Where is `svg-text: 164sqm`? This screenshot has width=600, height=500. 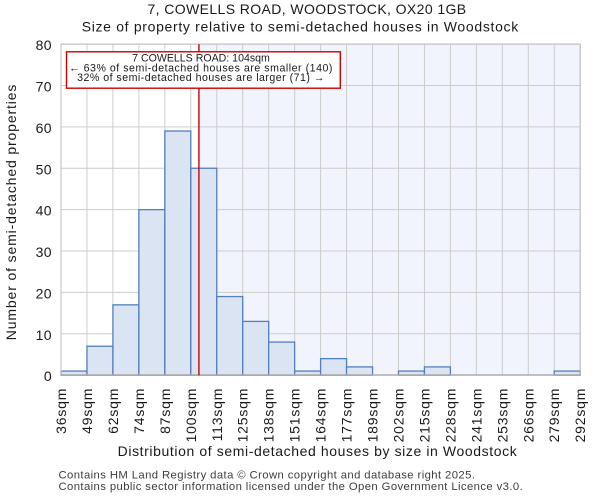
svg-text: 164sqm is located at coordinates (321, 415).